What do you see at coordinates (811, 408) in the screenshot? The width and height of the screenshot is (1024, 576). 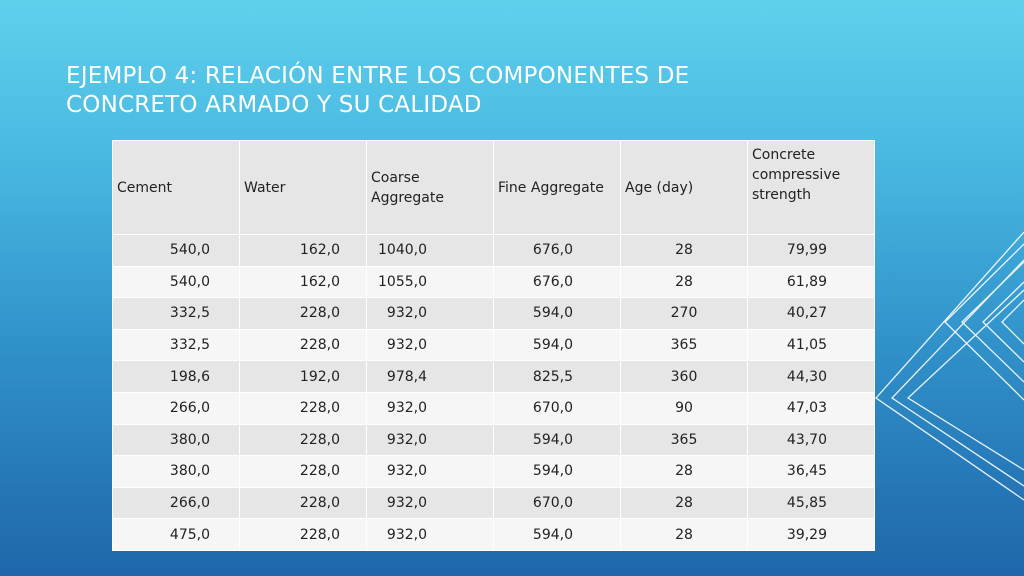 I see `compressive-strength-cell: 47,03` at bounding box center [811, 408].